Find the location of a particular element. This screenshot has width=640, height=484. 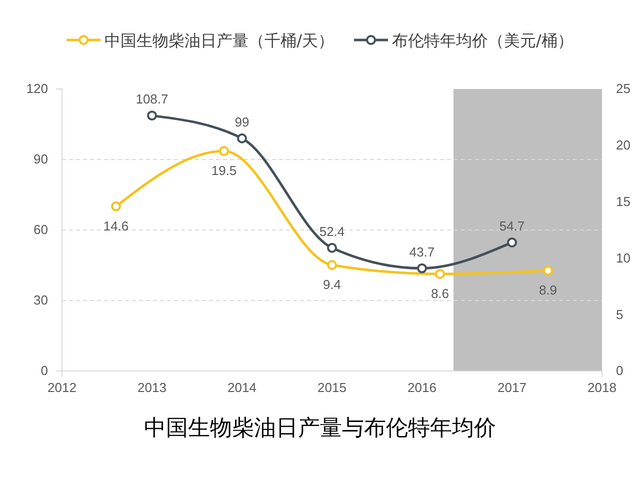

x-tick-label: 2012 is located at coordinates (62, 388).